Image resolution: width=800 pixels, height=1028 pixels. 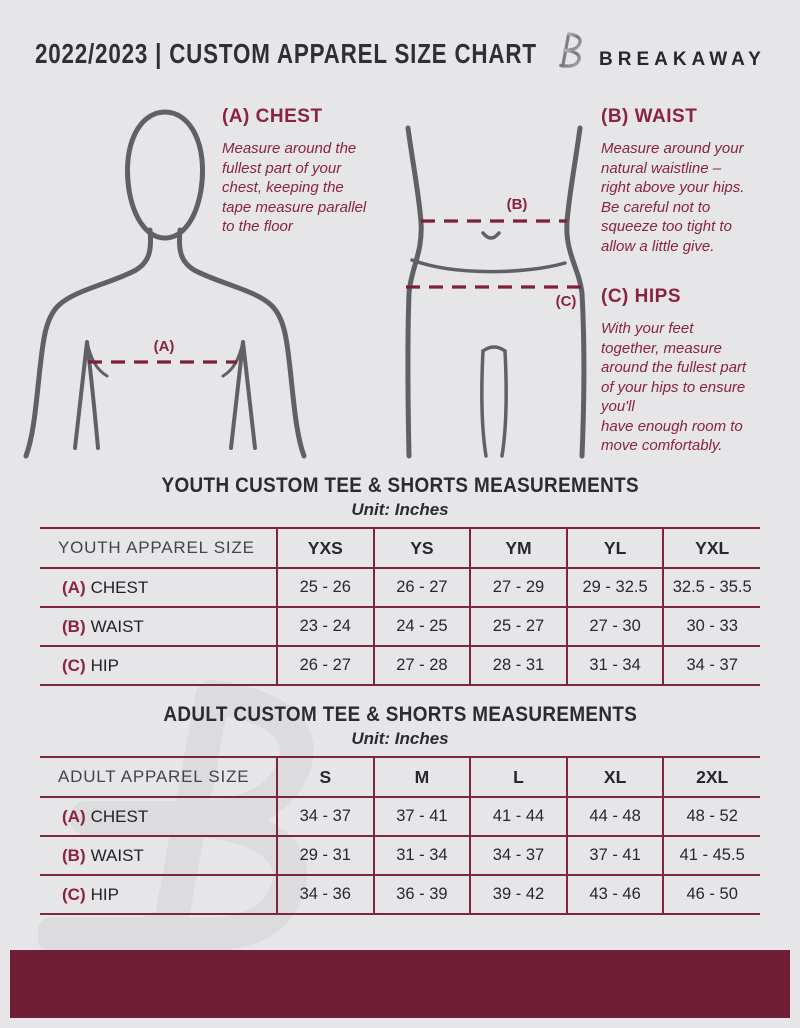 I want to click on youth-size-label: YOUTH APPAREL SIZE, so click(x=158, y=547).